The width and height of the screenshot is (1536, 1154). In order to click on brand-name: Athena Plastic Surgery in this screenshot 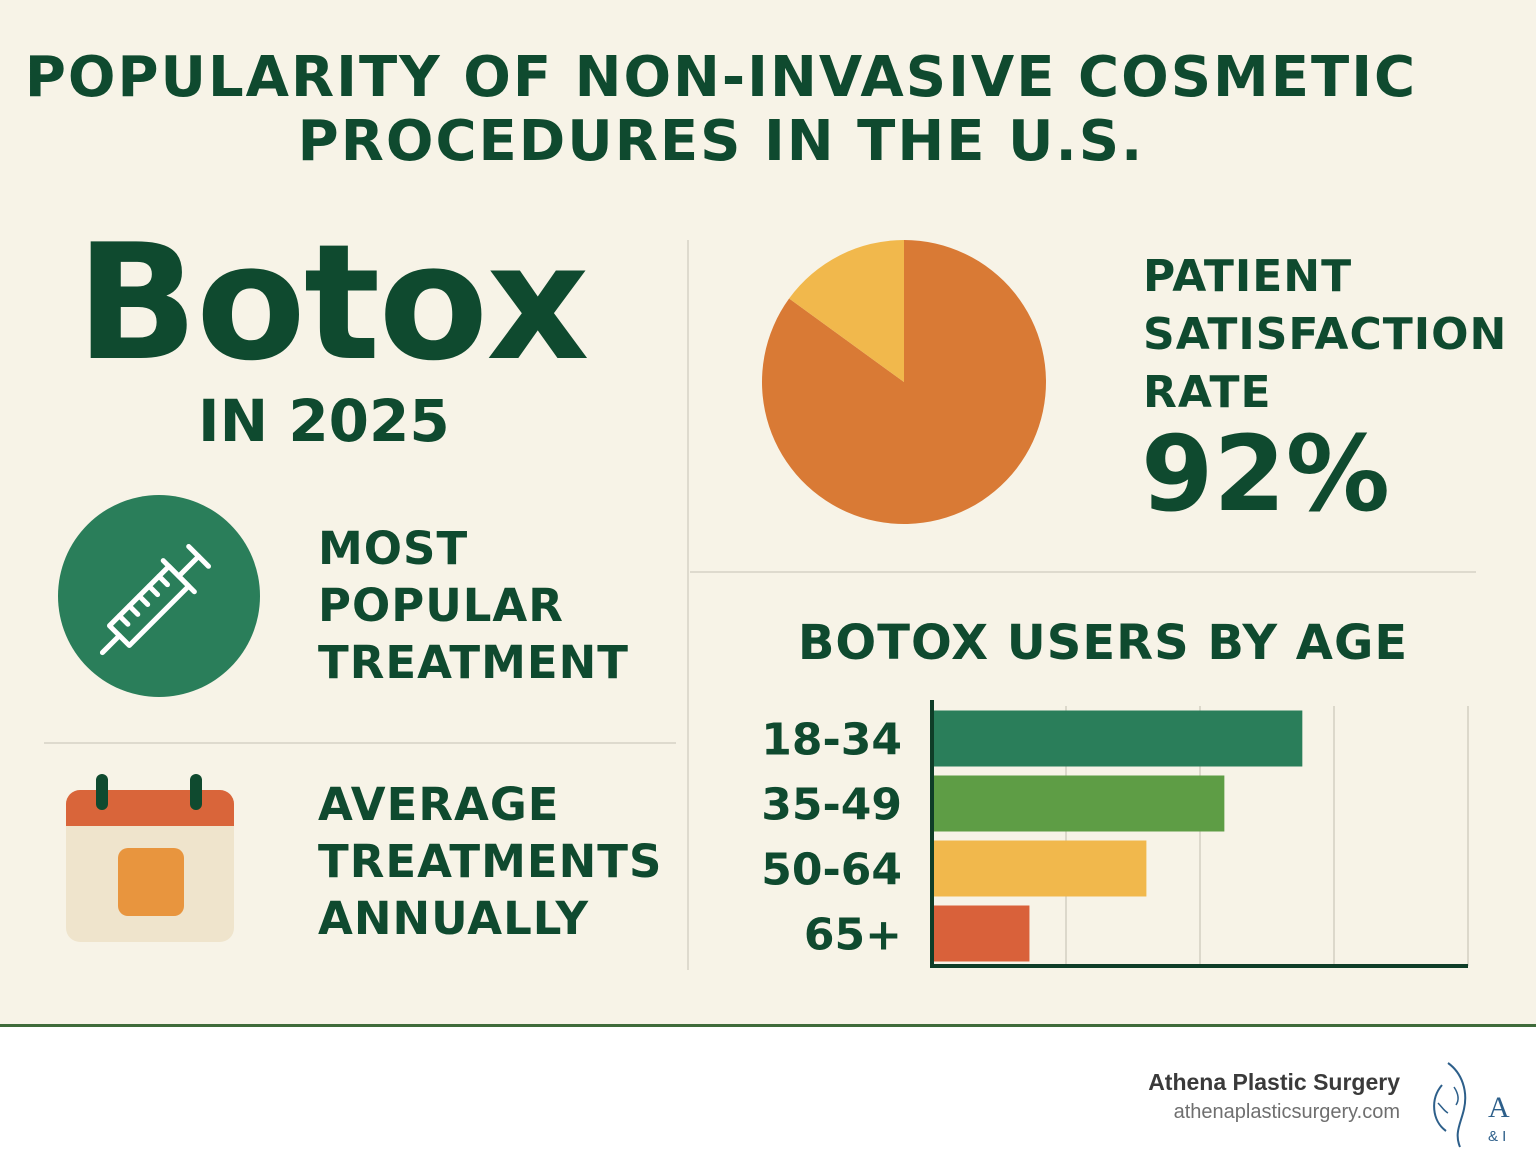, I will do `click(1274, 1082)`.